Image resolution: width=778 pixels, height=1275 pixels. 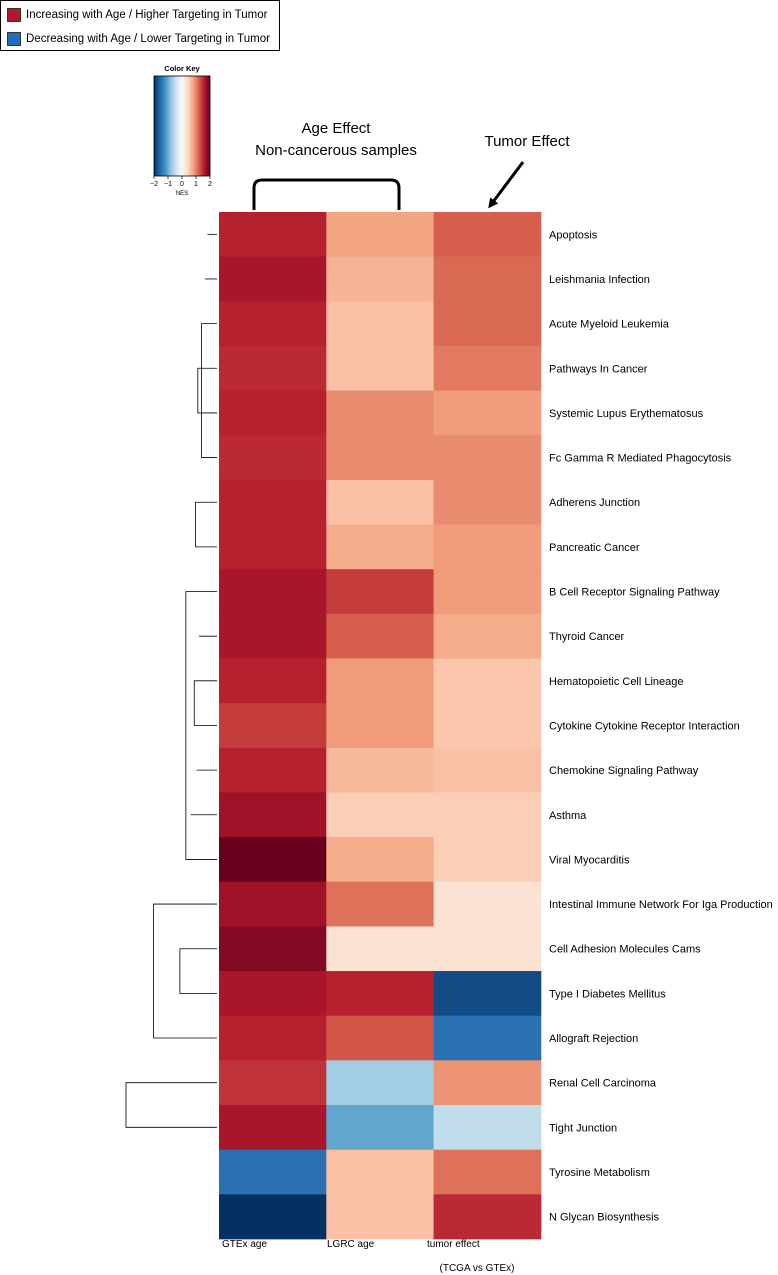 I want to click on row-label: Adherens Junction, so click(x=594, y=503).